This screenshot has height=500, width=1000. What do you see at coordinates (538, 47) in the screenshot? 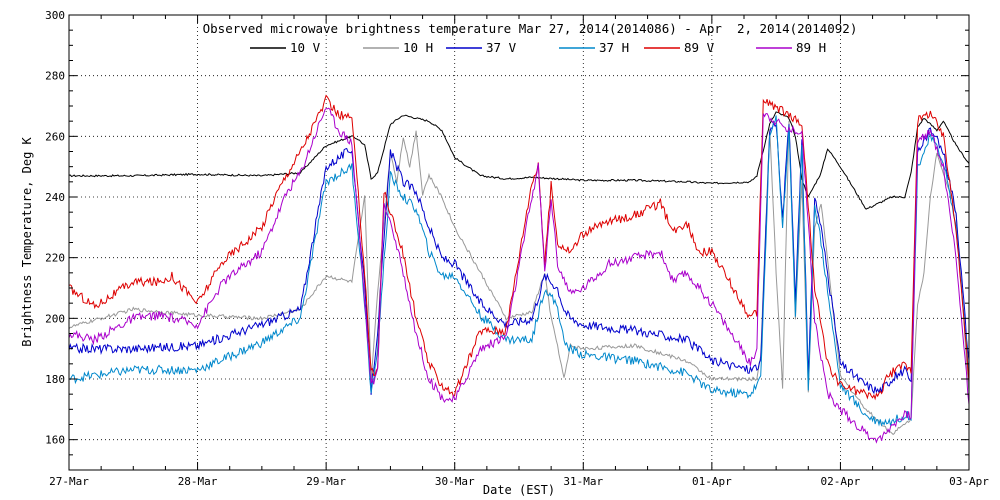
I see `legend: 10 V 10 H 37 V 37 H 89 V 89 H` at bounding box center [538, 47].